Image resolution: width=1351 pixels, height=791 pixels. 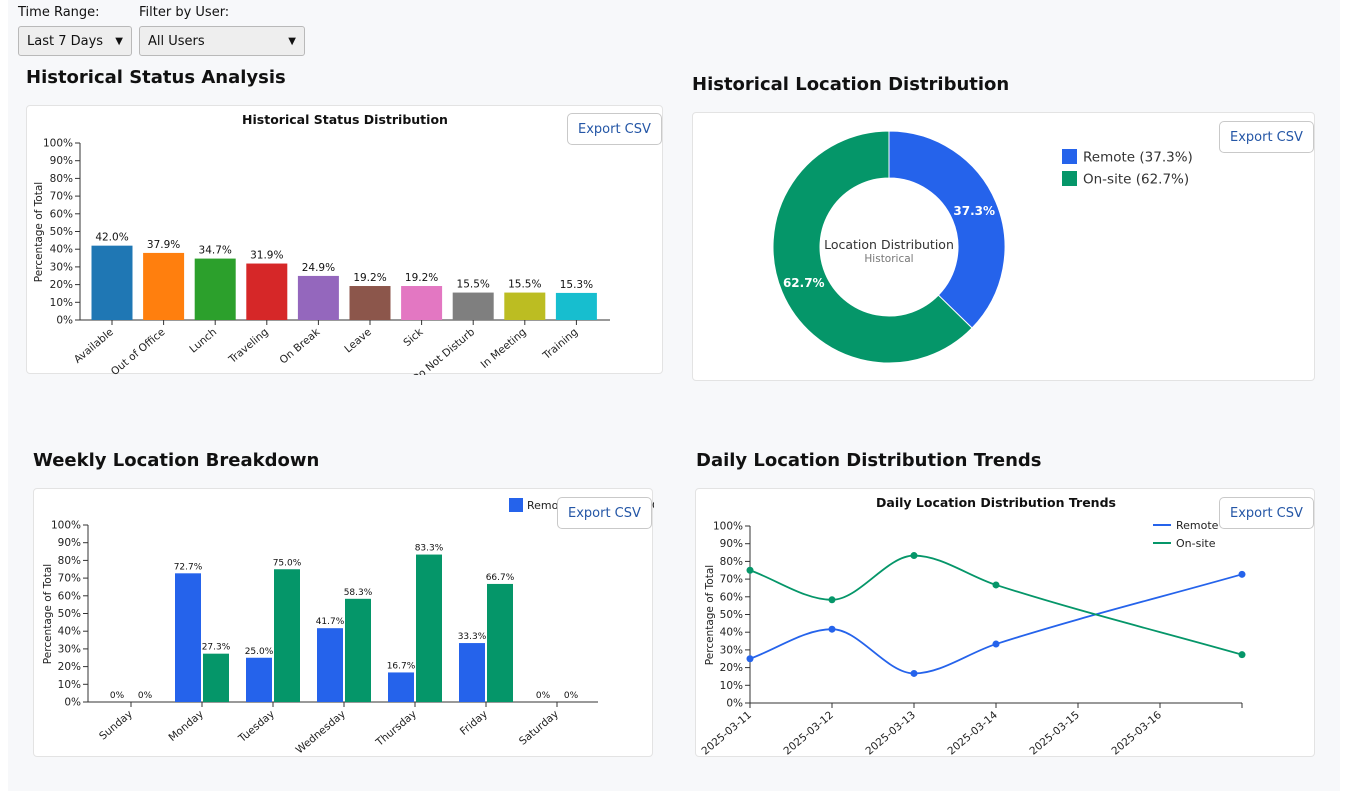 What do you see at coordinates (300, 346) in the screenshot?
I see `x-tick-label: On Break` at bounding box center [300, 346].